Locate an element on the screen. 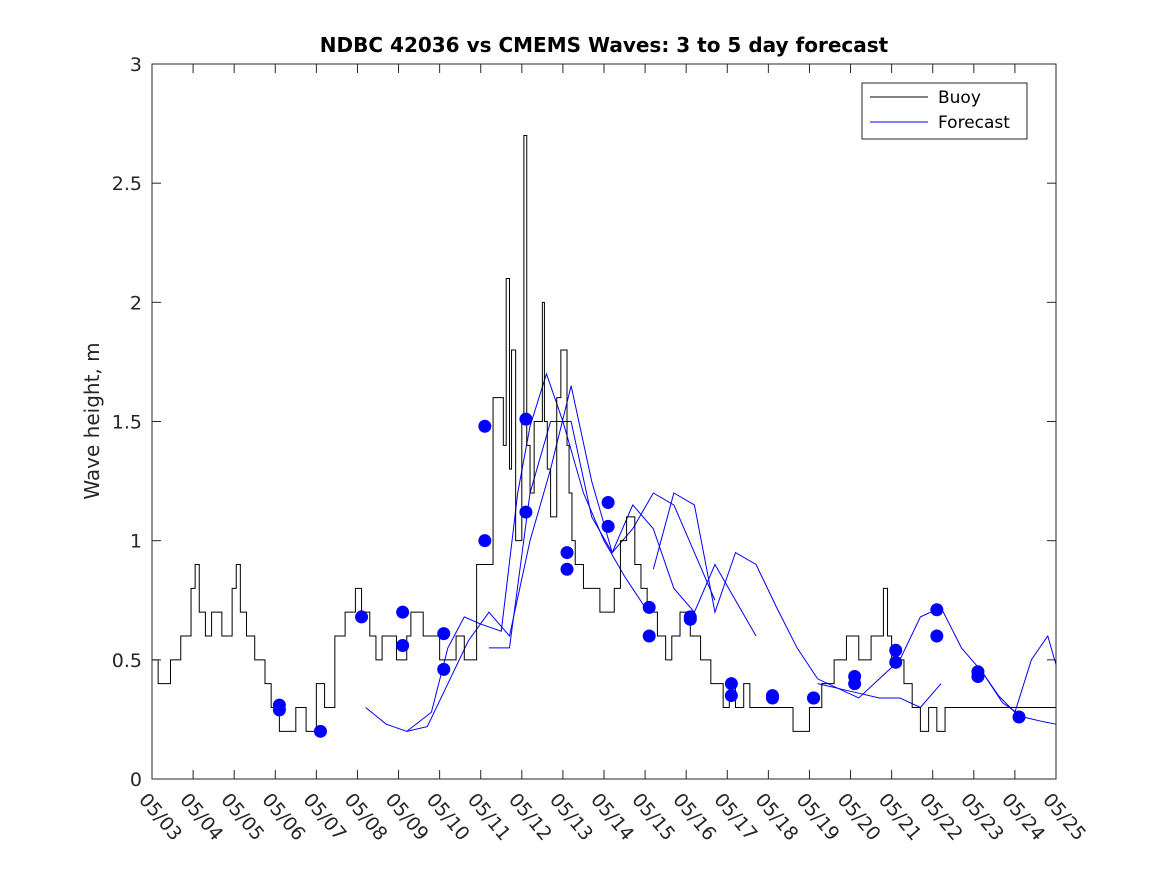 This screenshot has height=875, width=1167. x-tick-label: 05/03 is located at coordinates (160, 817).